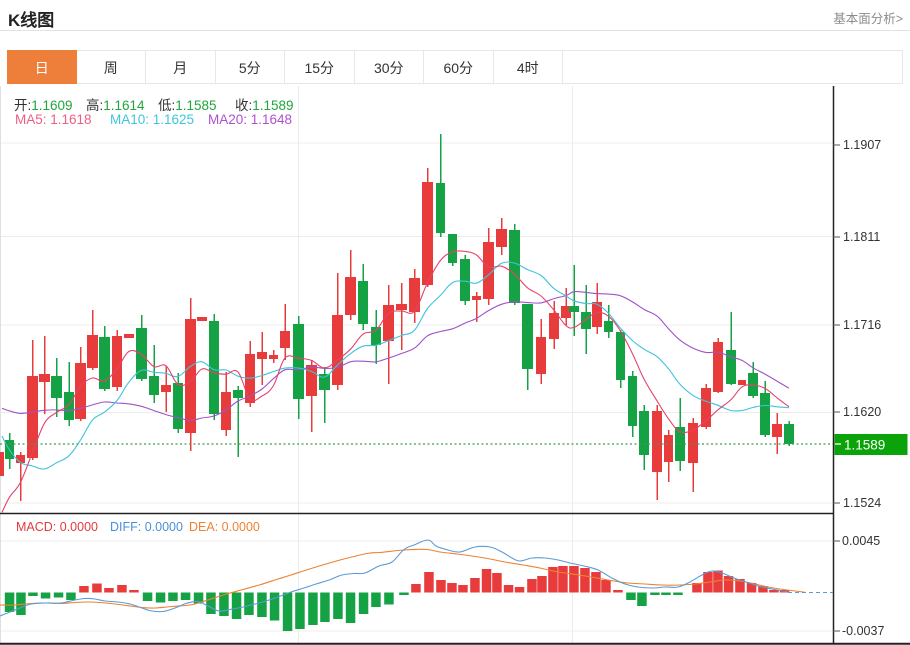  What do you see at coordinates (864, 445) in the screenshot?
I see `svg-text: 1.1589` at bounding box center [864, 445].